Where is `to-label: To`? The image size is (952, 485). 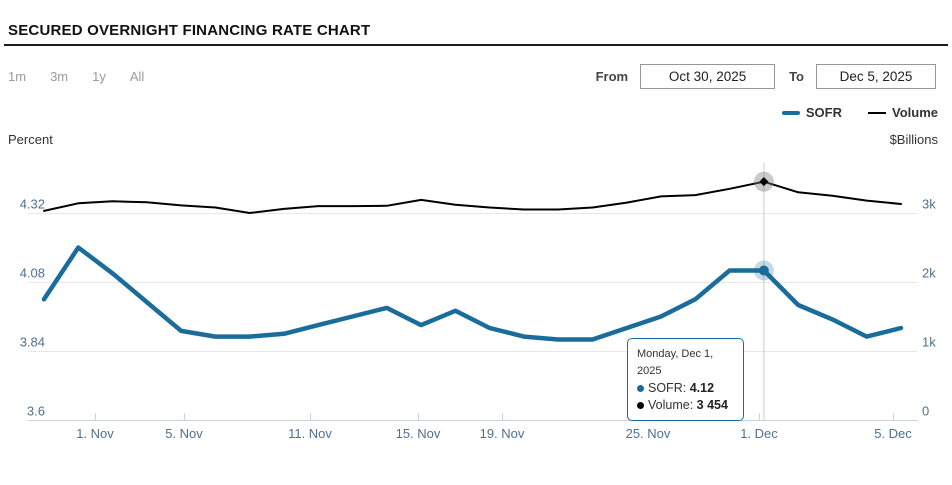
to-label: To is located at coordinates (796, 76).